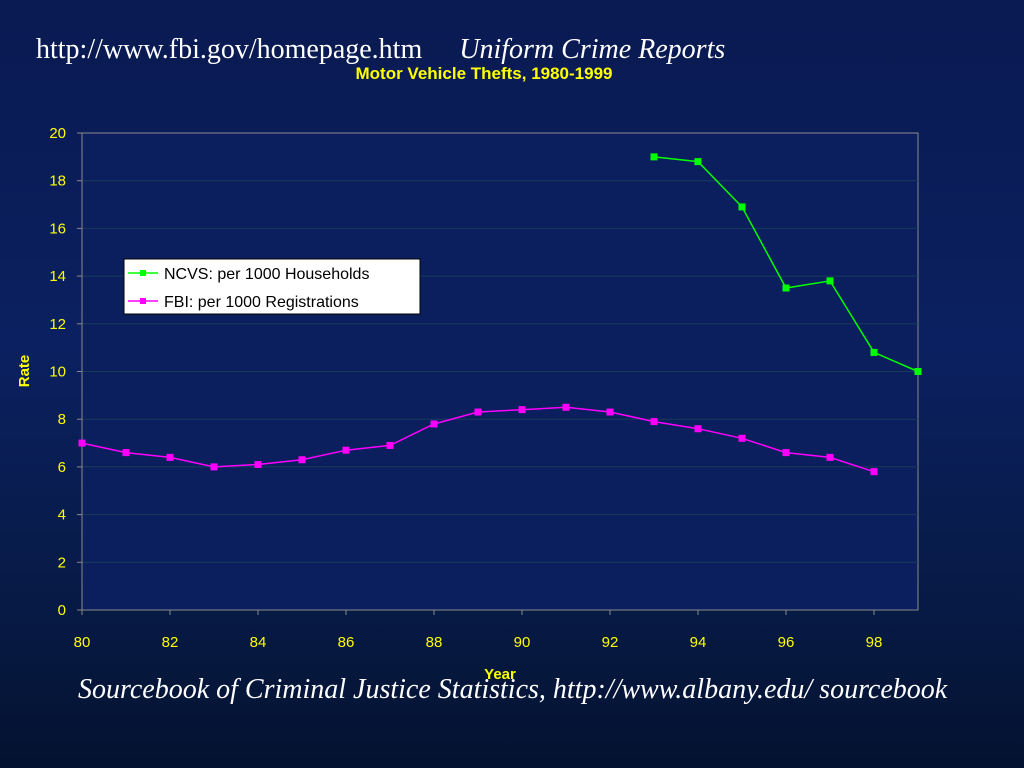 This screenshot has height=768, width=1024. What do you see at coordinates (698, 642) in the screenshot?
I see `x-tick-label: 94` at bounding box center [698, 642].